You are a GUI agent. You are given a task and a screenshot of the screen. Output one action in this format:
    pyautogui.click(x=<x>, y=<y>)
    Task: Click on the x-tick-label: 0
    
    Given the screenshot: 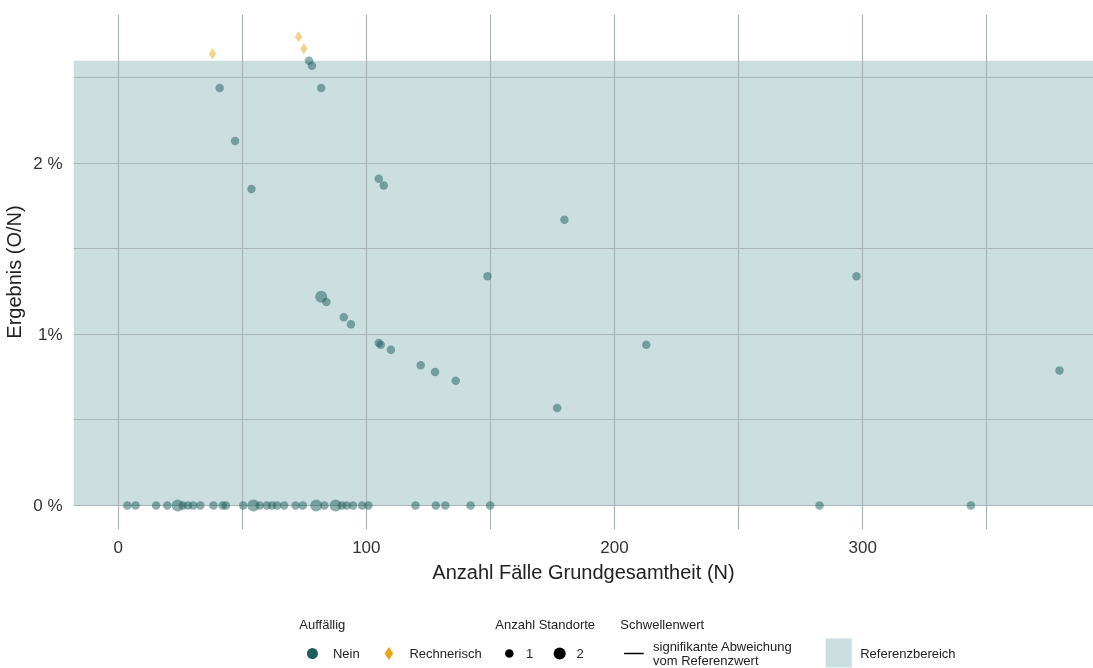 What is the action you would take?
    pyautogui.click(x=118, y=547)
    